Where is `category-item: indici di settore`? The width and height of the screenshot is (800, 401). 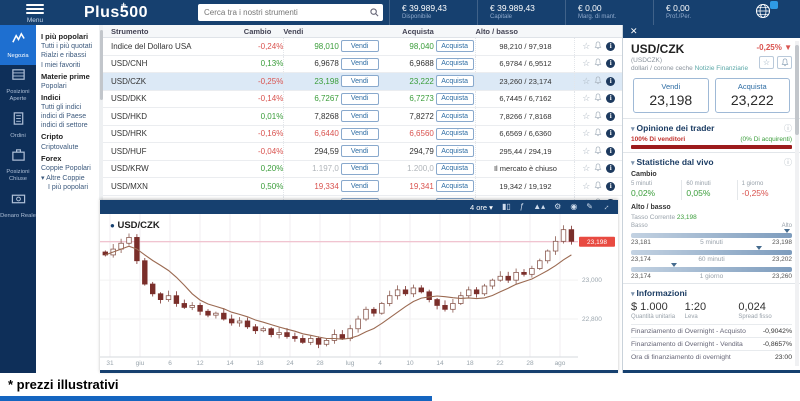 category-item: indici di settore is located at coordinates (64, 126).